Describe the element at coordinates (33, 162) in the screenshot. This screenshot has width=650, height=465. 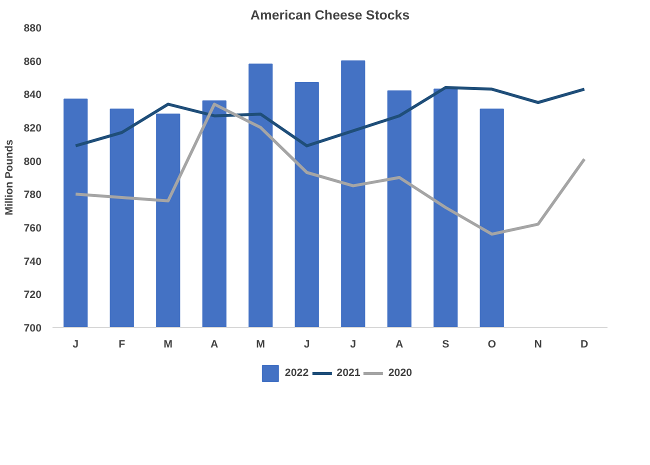
I see `y-tick-label: 800` at that location.